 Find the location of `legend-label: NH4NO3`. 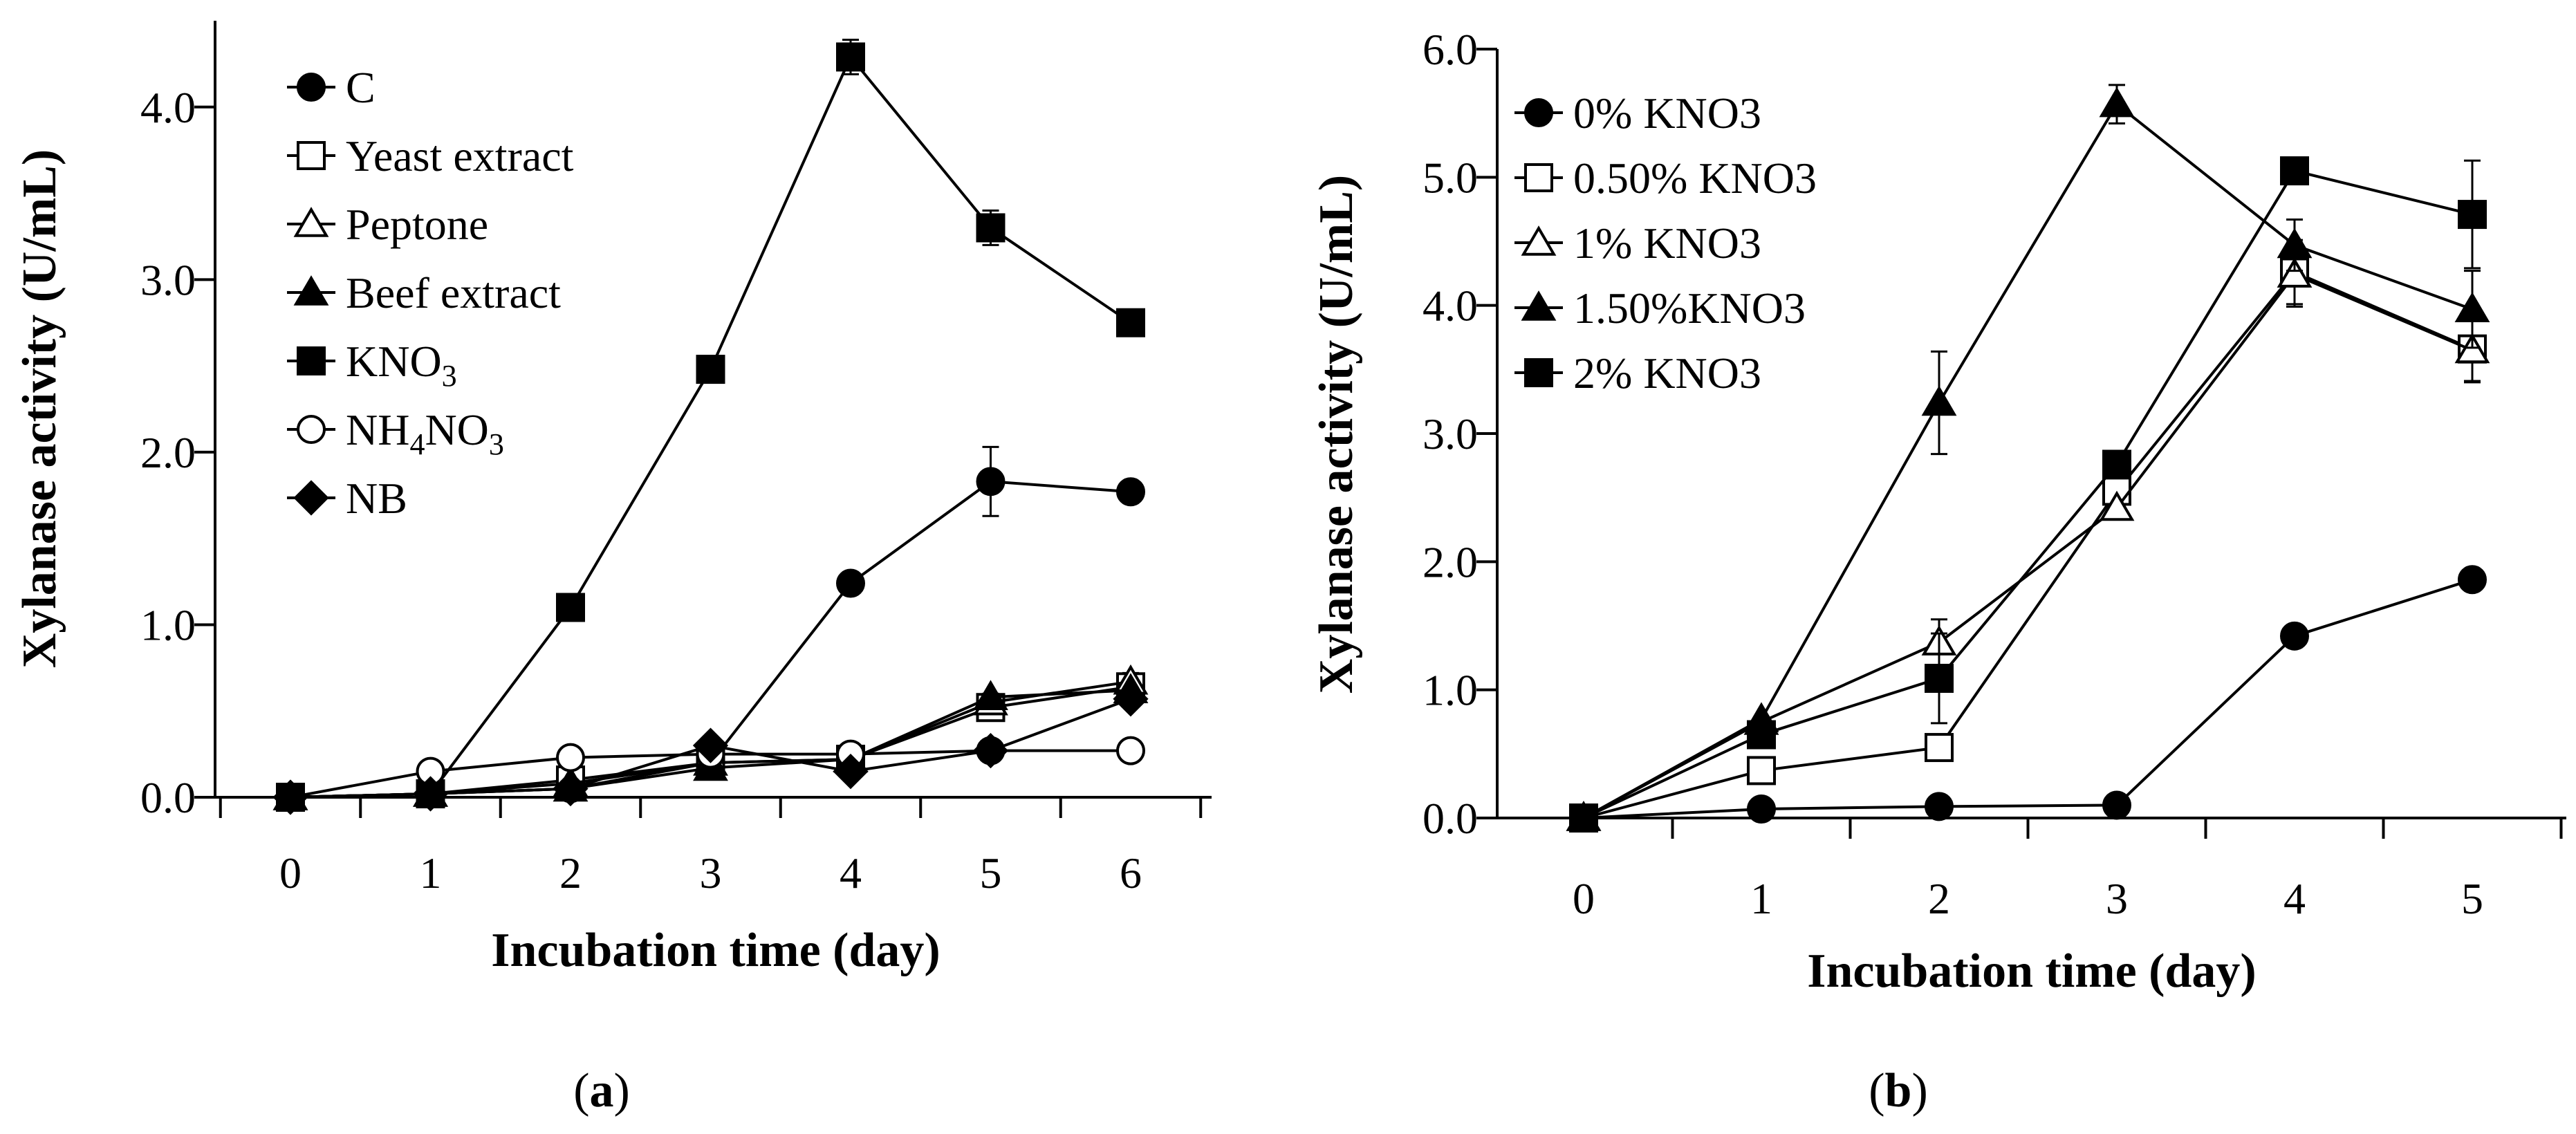

legend-label: NH4NO3 is located at coordinates (425, 433).